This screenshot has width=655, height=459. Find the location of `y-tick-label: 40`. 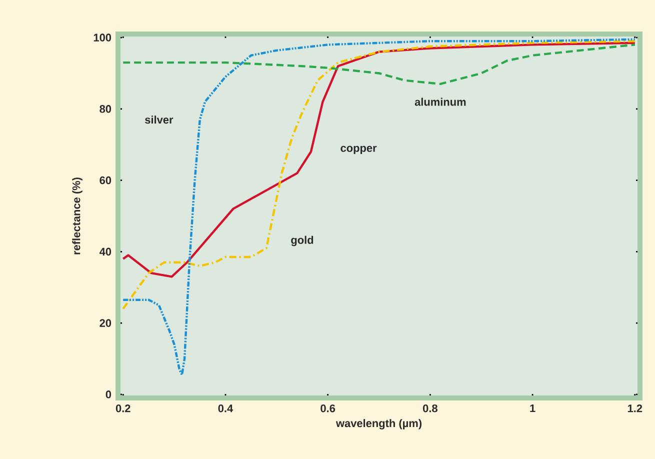

y-tick-label: 40 is located at coordinates (105, 252).